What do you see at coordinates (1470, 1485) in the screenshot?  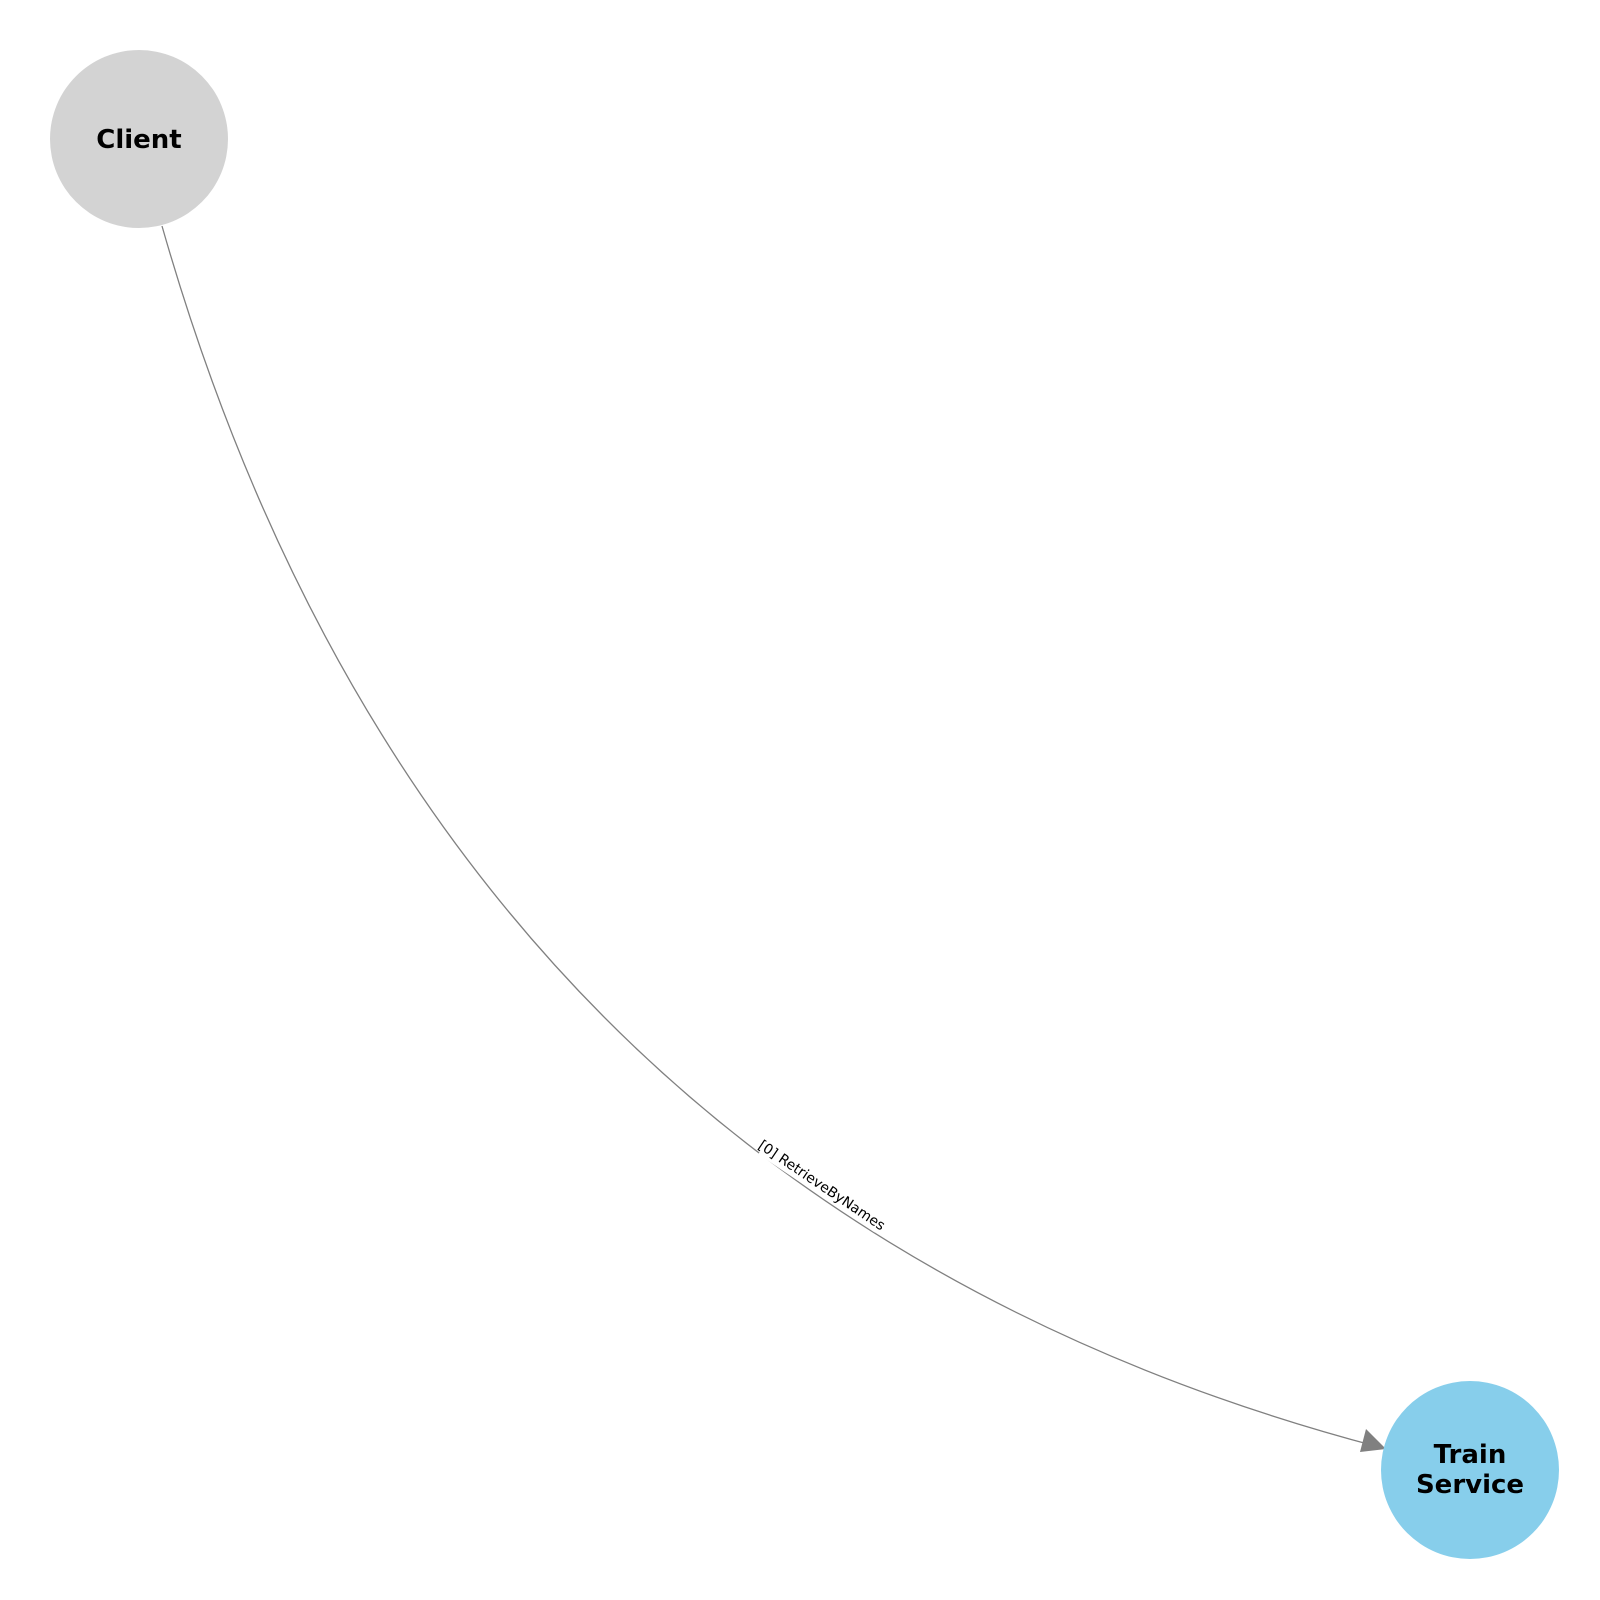 I see `node-train-service-label-line-2: Service` at bounding box center [1470, 1485].